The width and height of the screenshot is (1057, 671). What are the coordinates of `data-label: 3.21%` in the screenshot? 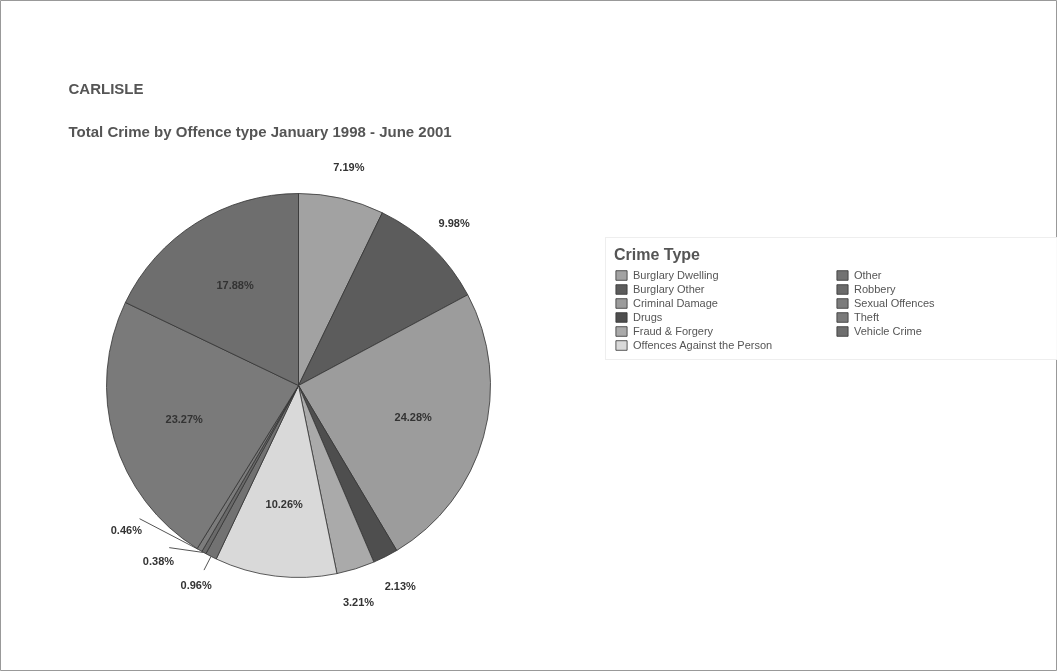 It's located at (358, 601).